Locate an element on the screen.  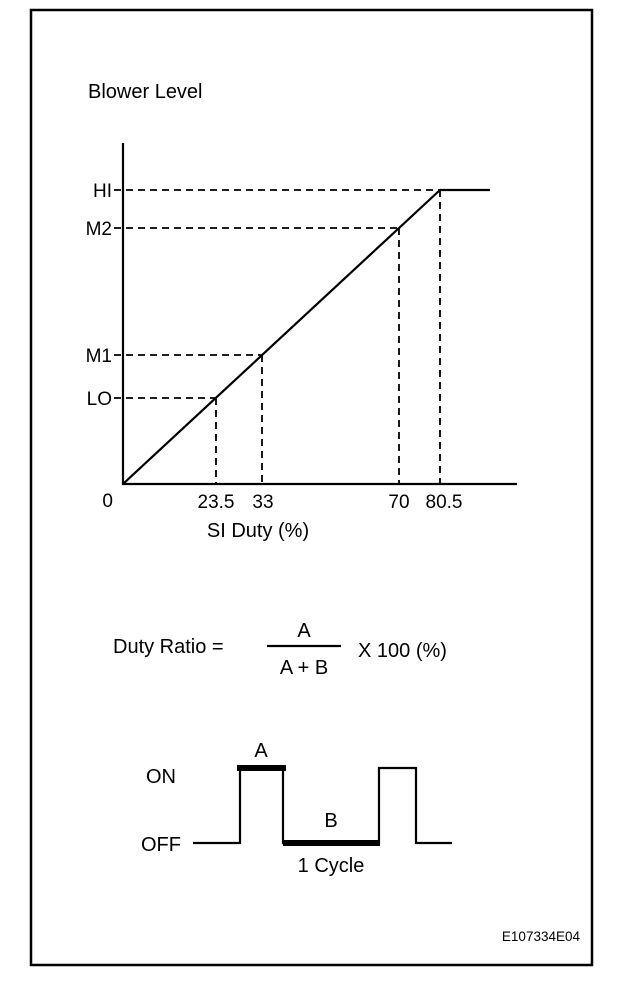
y-tick-label-lo: LO is located at coordinates (99, 399).